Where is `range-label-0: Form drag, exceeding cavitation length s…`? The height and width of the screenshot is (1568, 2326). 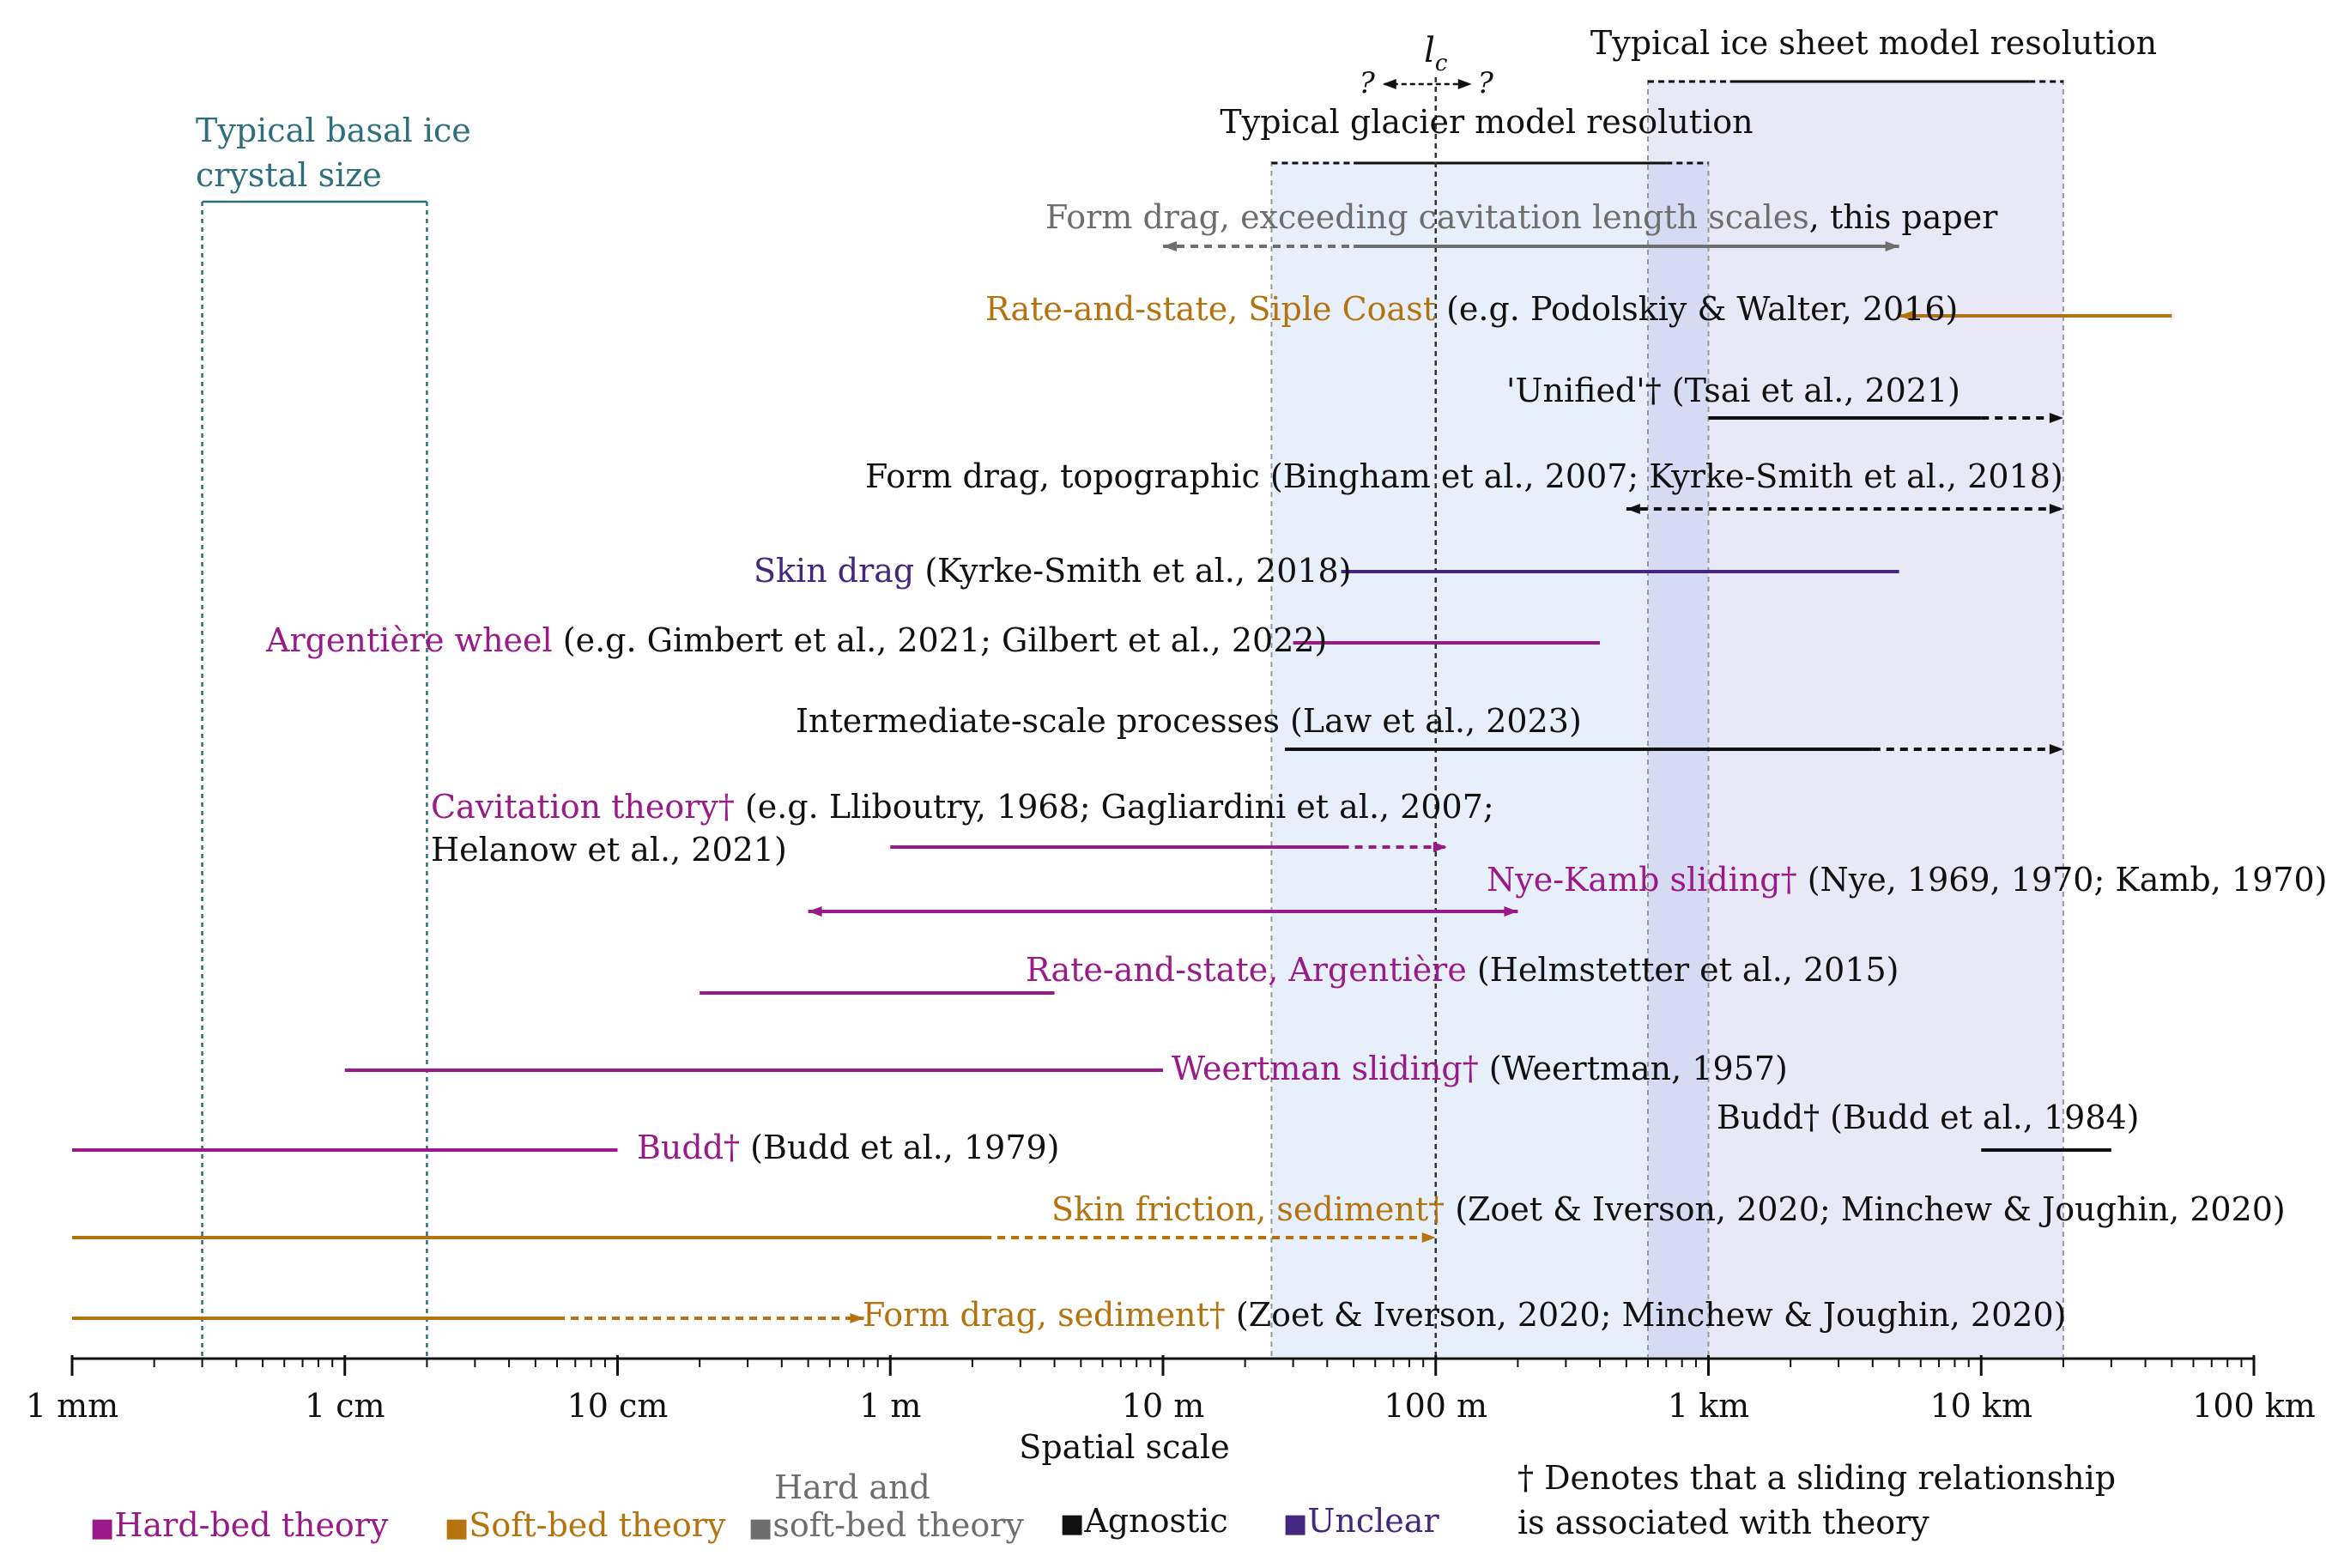 range-label-0: Form drag, exceeding cavitation length s… is located at coordinates (1521, 217).